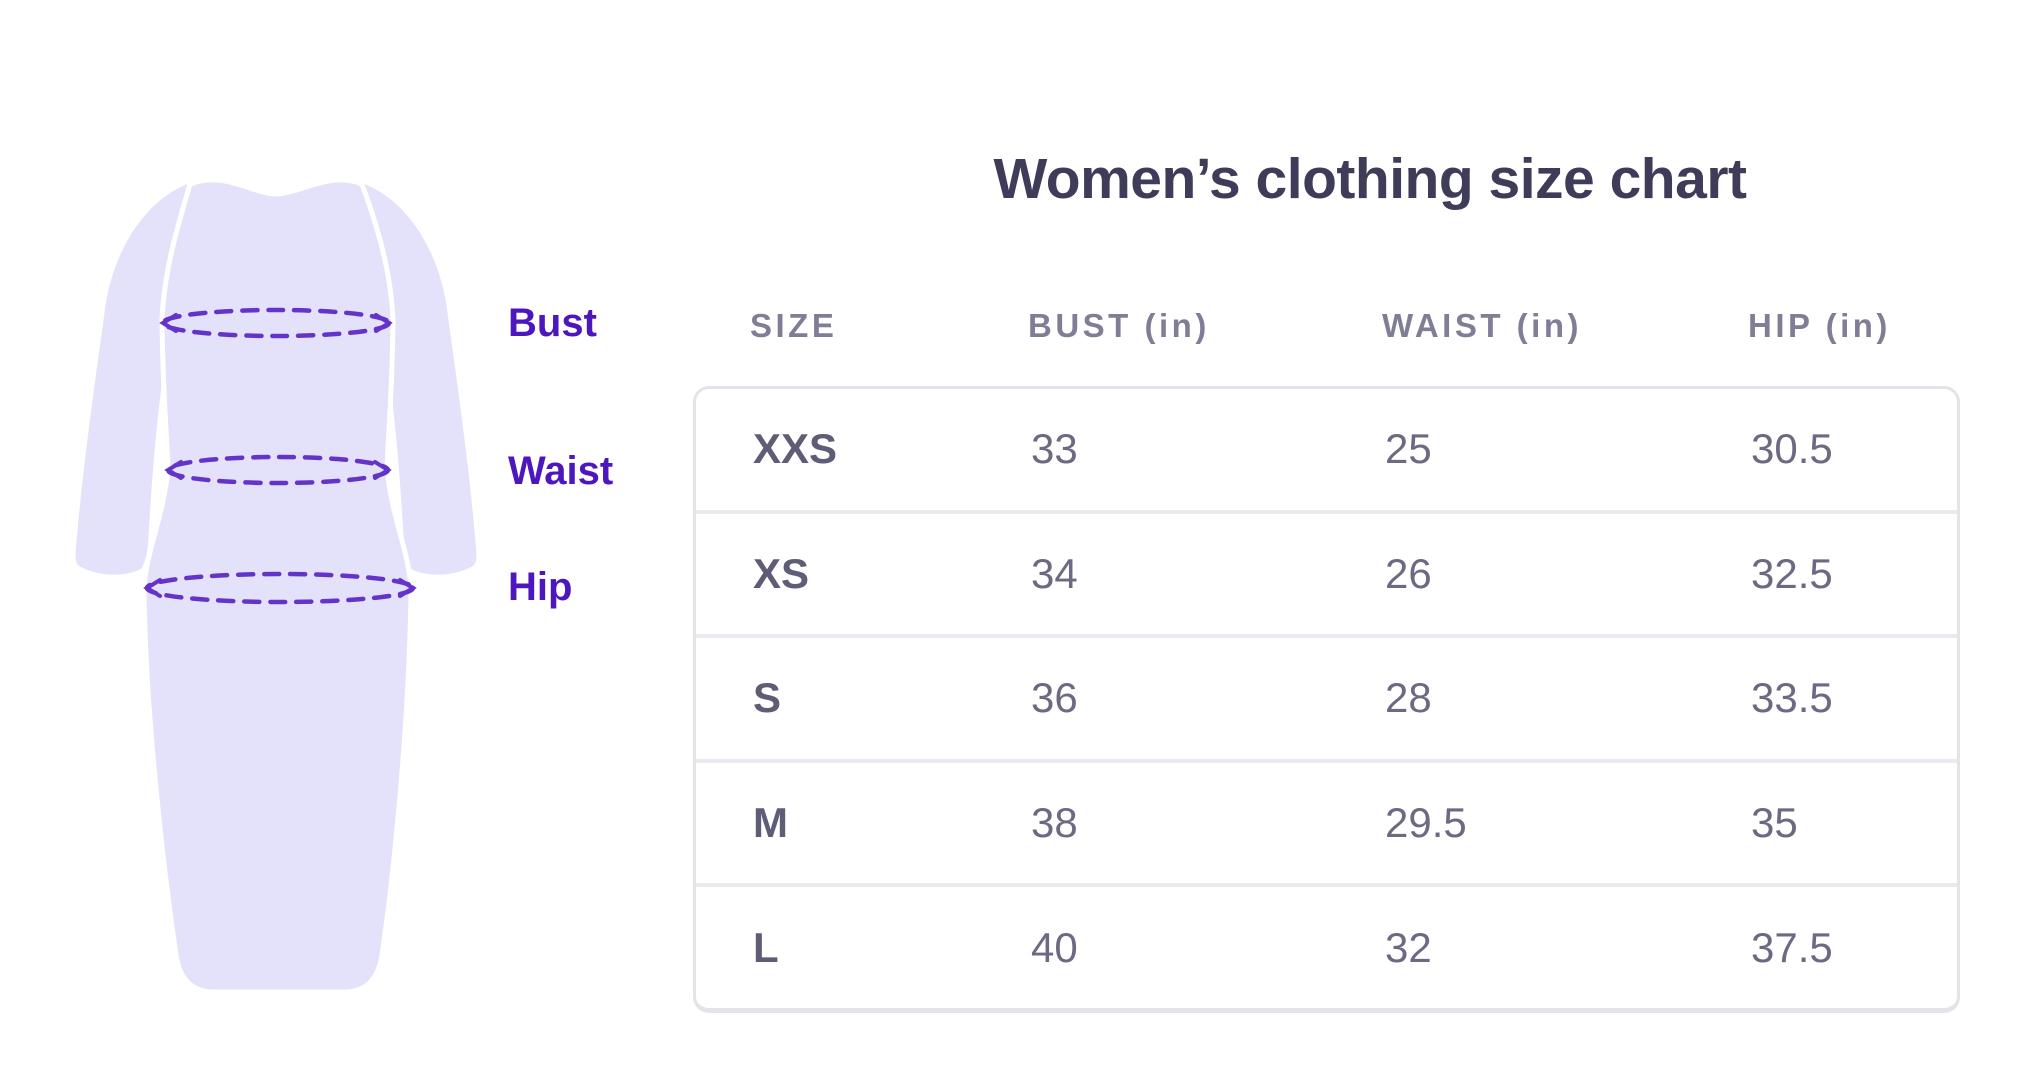 The width and height of the screenshot is (2032, 1084). What do you see at coordinates (770, 823) in the screenshot?
I see `size-value: M` at bounding box center [770, 823].